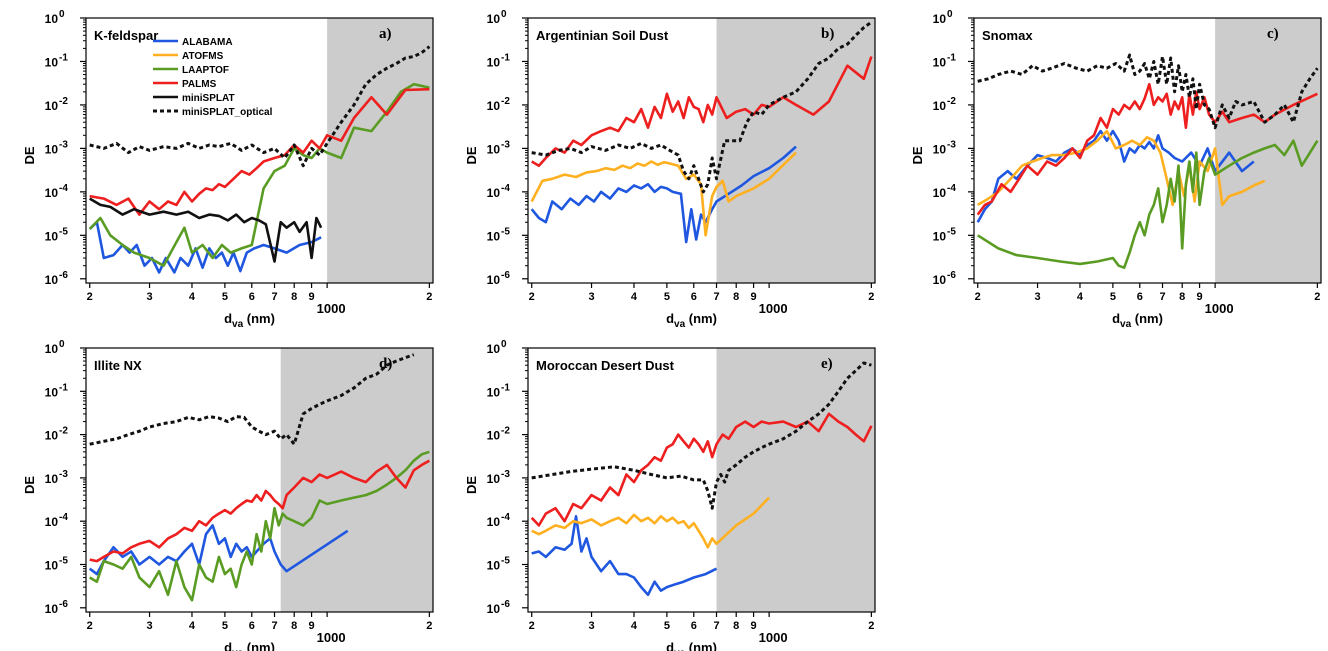 Image resolution: width=1328 pixels, height=651 pixels. I want to click on panel-label: c), so click(1273, 34).